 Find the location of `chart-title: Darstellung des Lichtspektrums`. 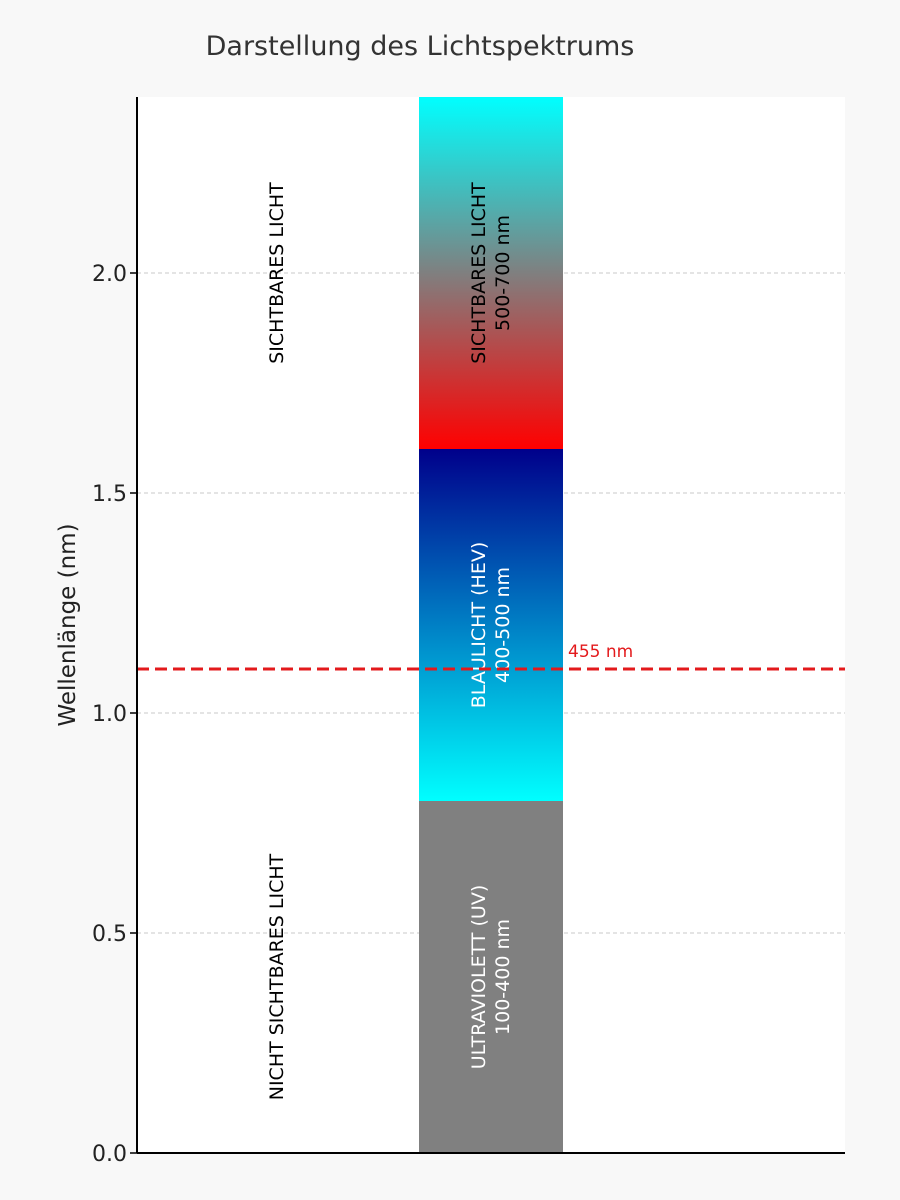

chart-title: Darstellung des Lichtspektrums is located at coordinates (420, 46).